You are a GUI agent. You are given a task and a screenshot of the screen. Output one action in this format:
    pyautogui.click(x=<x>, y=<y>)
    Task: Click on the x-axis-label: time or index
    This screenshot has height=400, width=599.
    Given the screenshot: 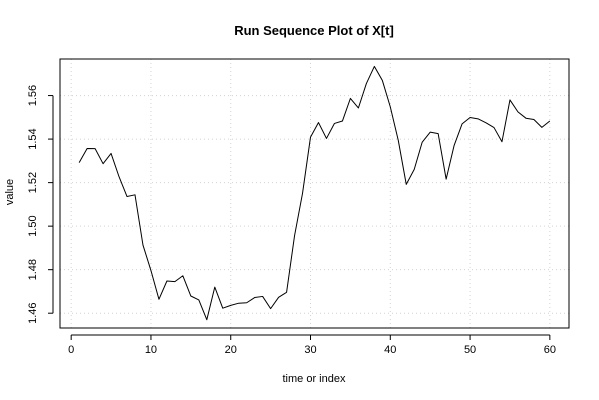 What is the action you would take?
    pyautogui.click(x=314, y=379)
    